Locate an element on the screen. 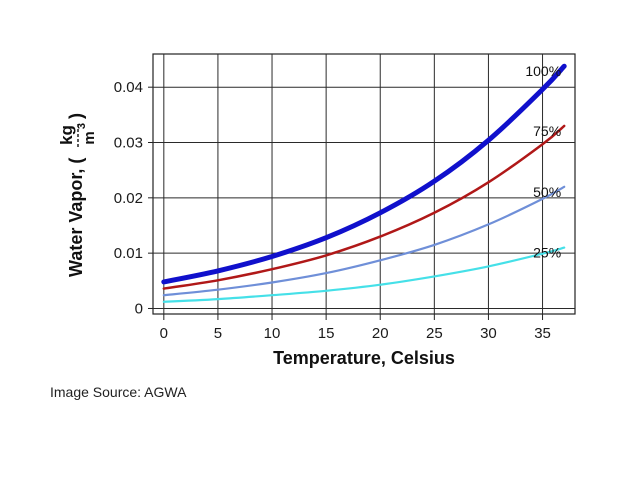 The width and height of the screenshot is (640, 480). x-tick-label: 30 is located at coordinates (488, 333).